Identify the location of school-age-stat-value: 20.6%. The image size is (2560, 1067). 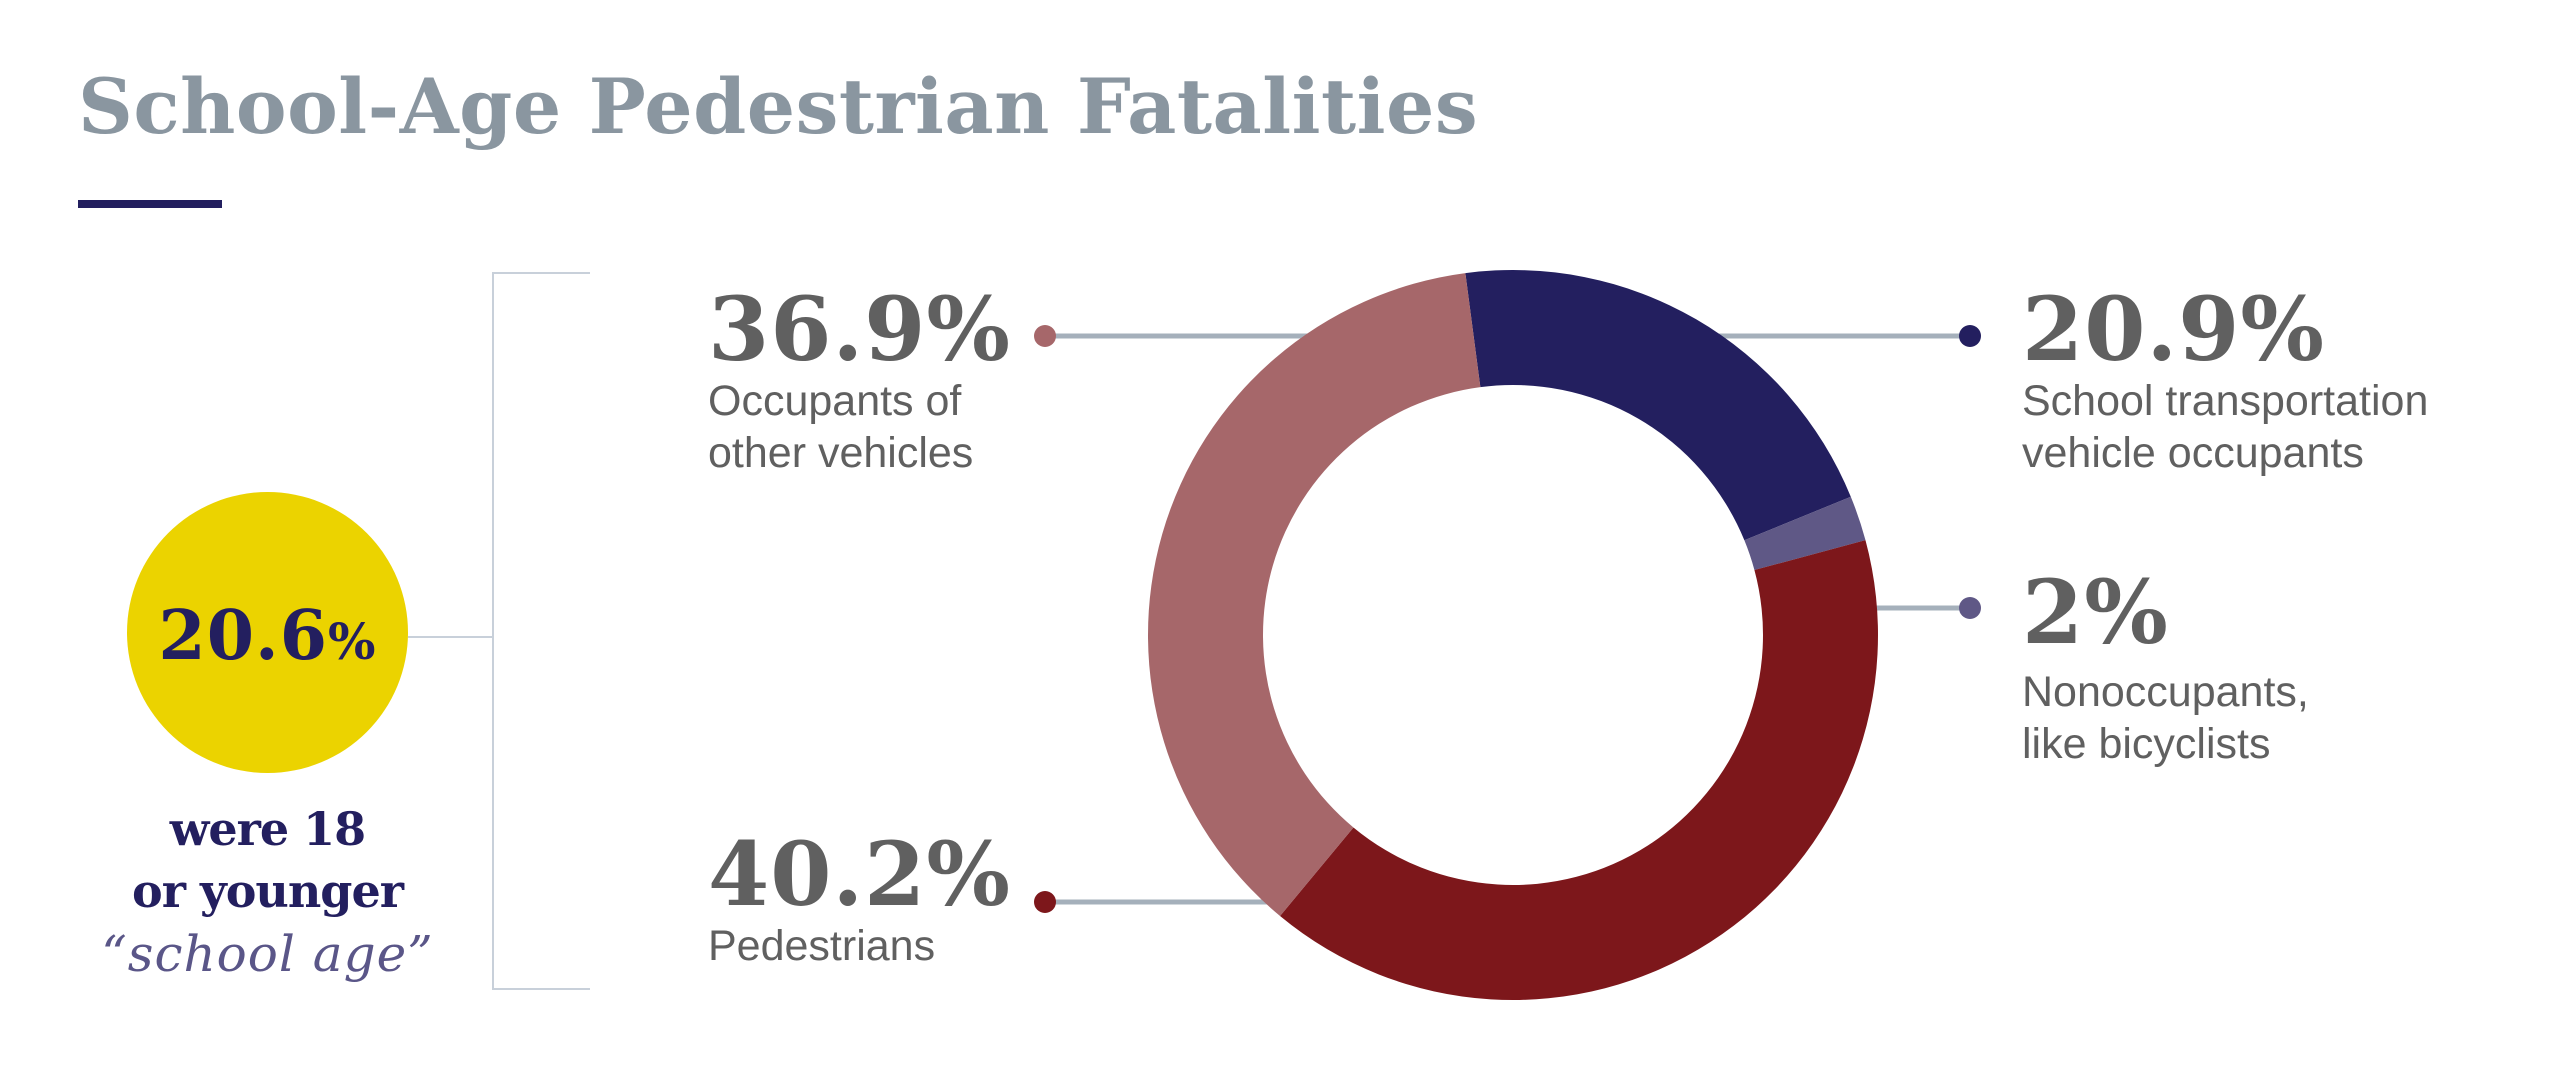
(267, 636).